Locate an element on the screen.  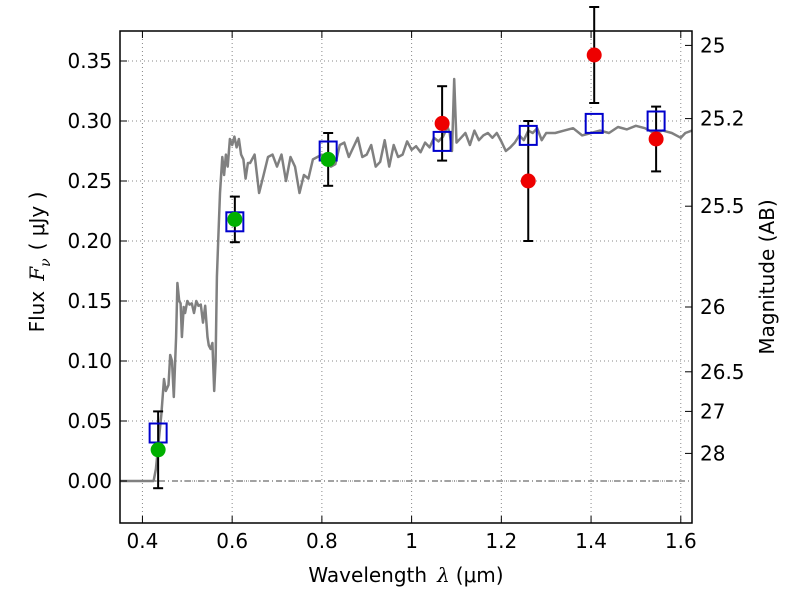
x-axis-label-unit: (μm) is located at coordinates (480, 575).